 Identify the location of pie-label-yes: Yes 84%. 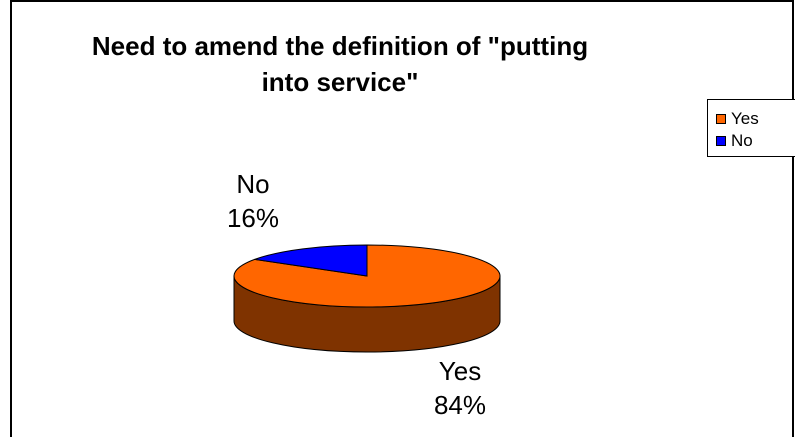
(460, 388).